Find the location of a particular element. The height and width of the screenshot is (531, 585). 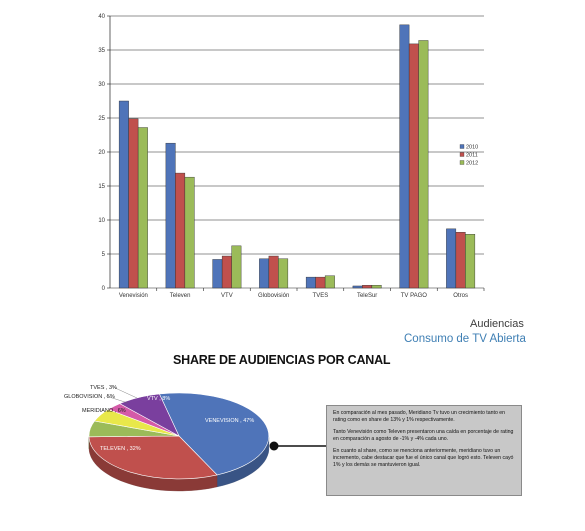

bar-televen-2012 is located at coordinates (189, 232).